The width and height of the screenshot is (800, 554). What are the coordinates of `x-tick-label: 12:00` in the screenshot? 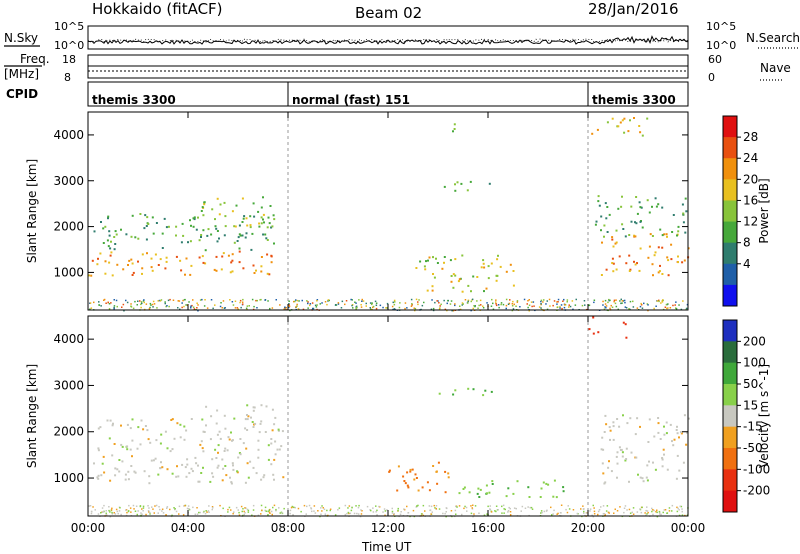 It's located at (388, 528).